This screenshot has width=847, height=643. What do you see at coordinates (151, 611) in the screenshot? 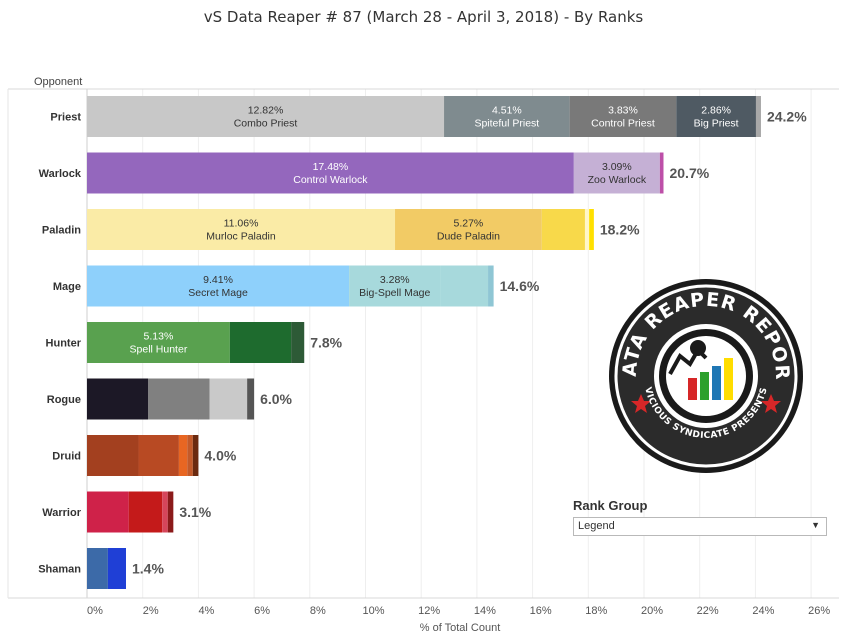
I see `x-tick-label: 2%` at bounding box center [151, 611].